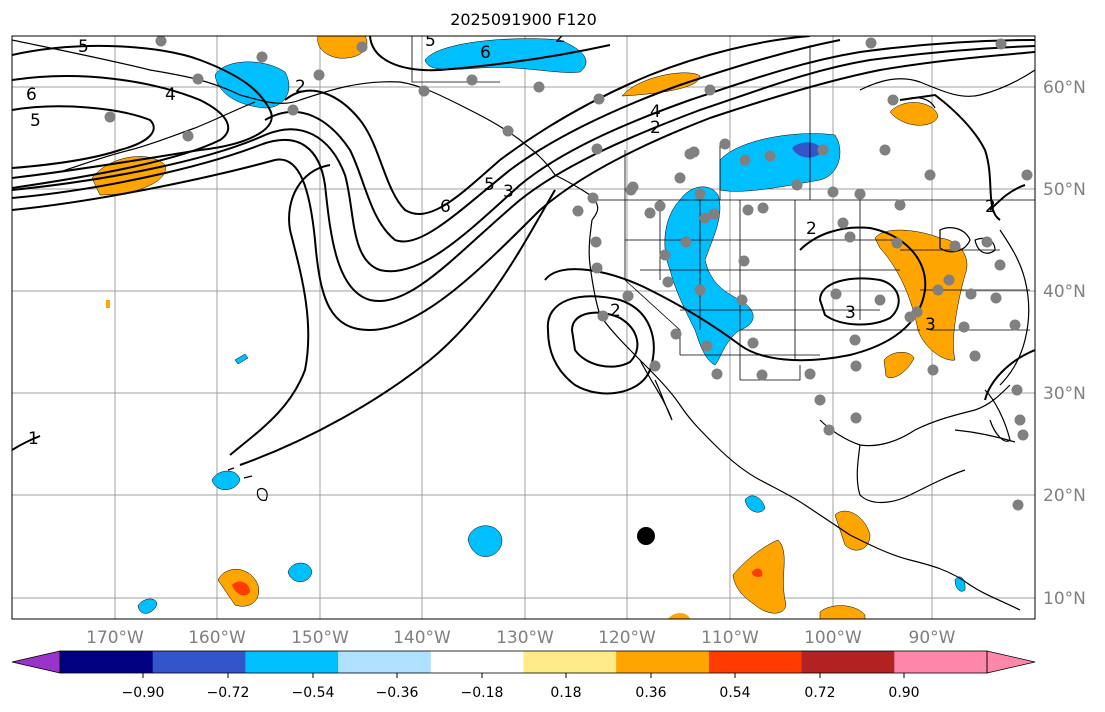 The width and height of the screenshot is (1105, 712). What do you see at coordinates (819, 693) in the screenshot?
I see `colorbar-tick-label: 0.72` at bounding box center [819, 693].